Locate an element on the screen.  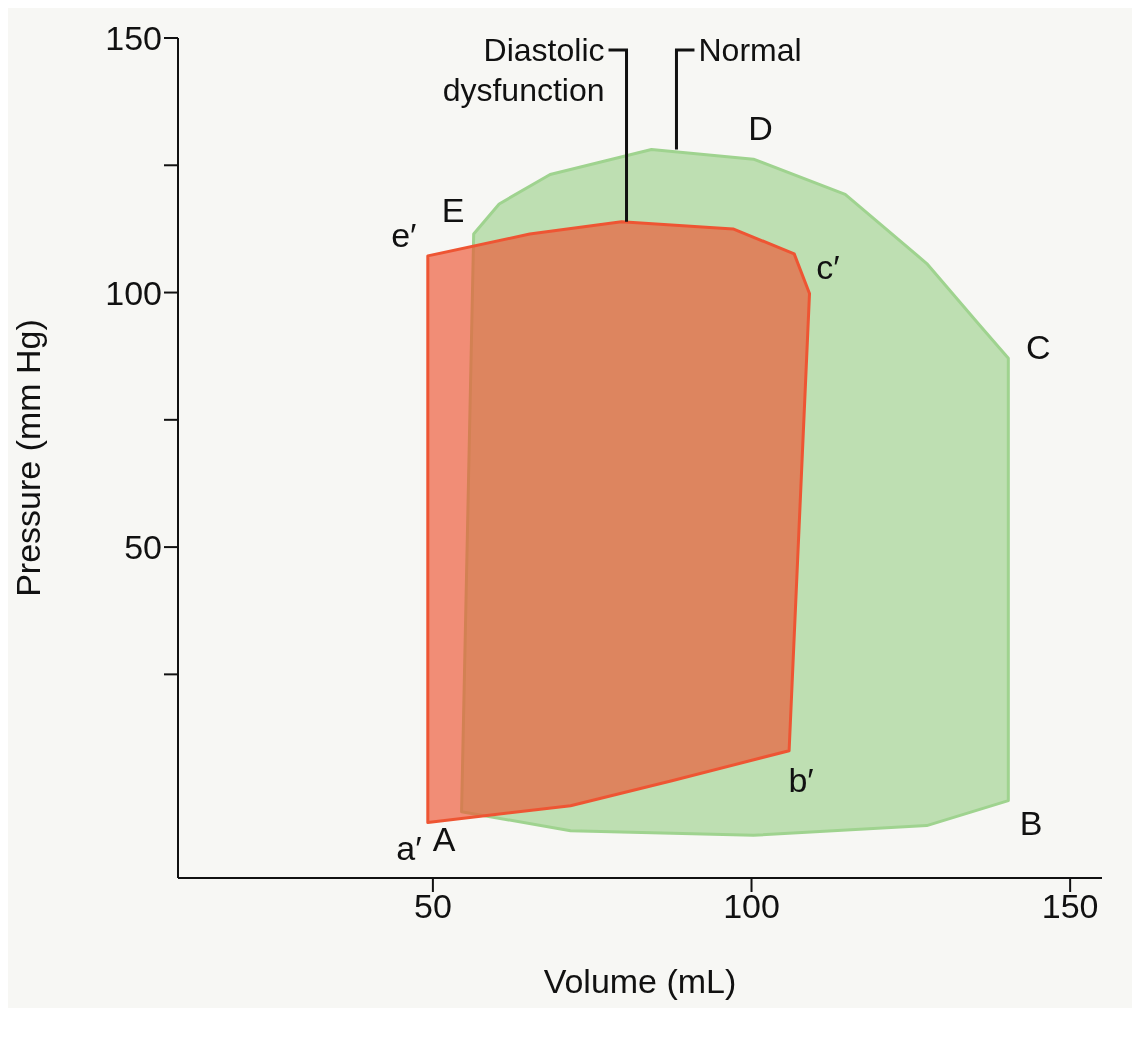
x-tick-label: 150 is located at coordinates (1070, 906).